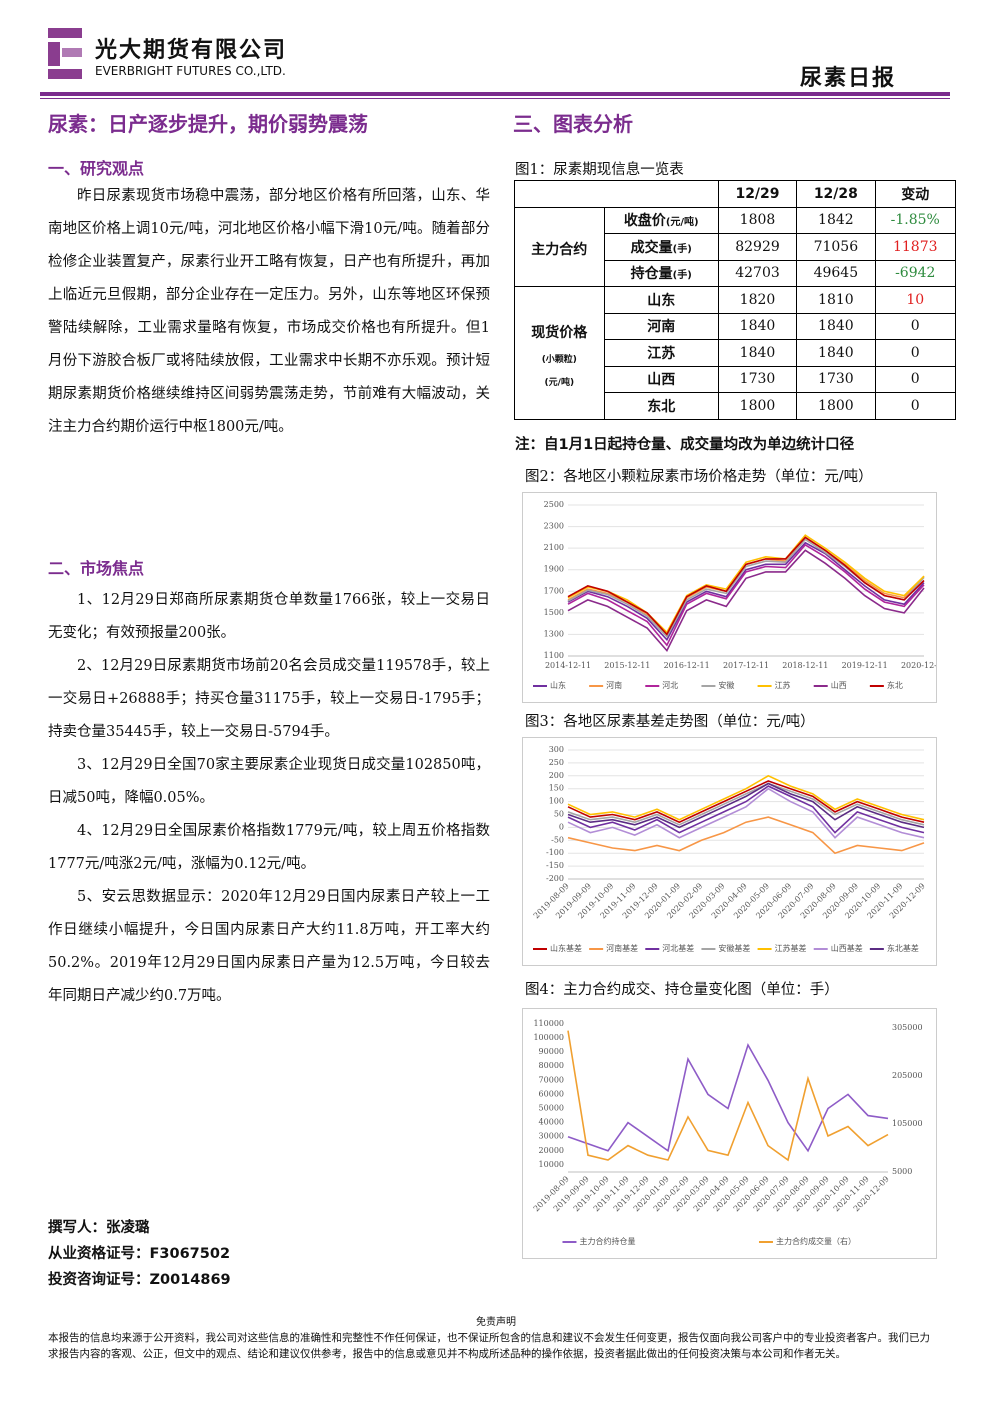 The width and height of the screenshot is (992, 1403). Describe the element at coordinates (555, 878) in the screenshot. I see `y-tick-label: -200` at that location.